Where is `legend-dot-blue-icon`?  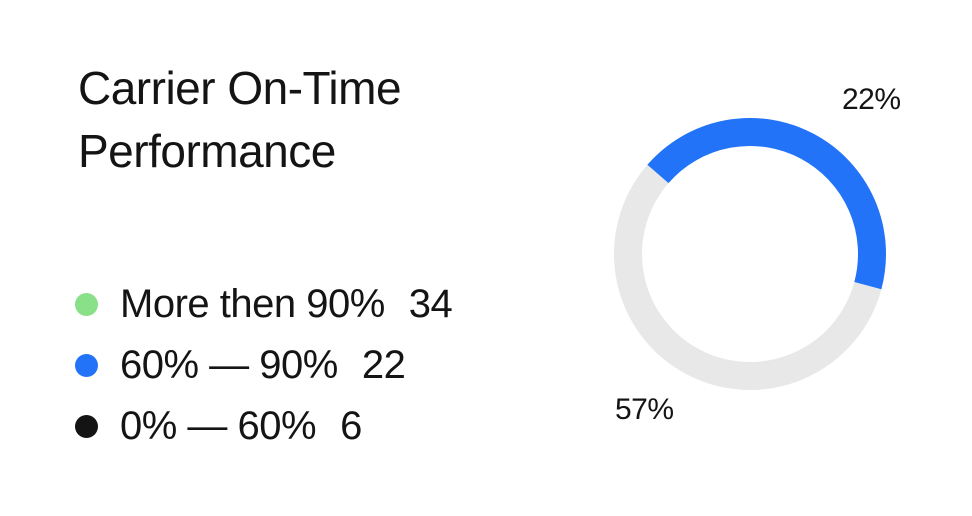 legend-dot-blue-icon is located at coordinates (86, 365).